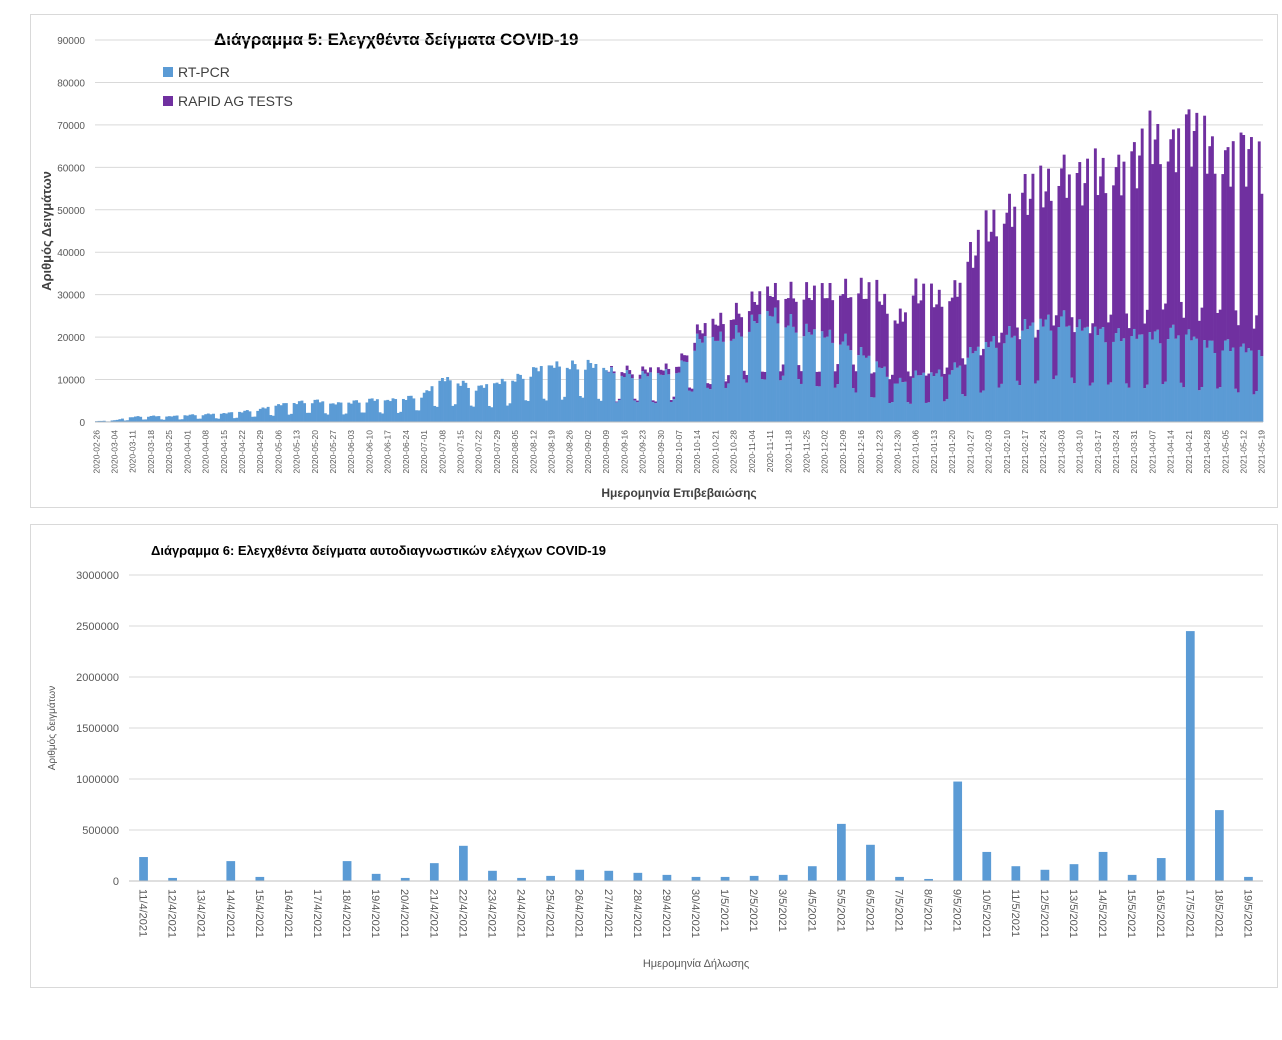  I want to click on x-tick-label: 2020-12-23, so click(879, 452).